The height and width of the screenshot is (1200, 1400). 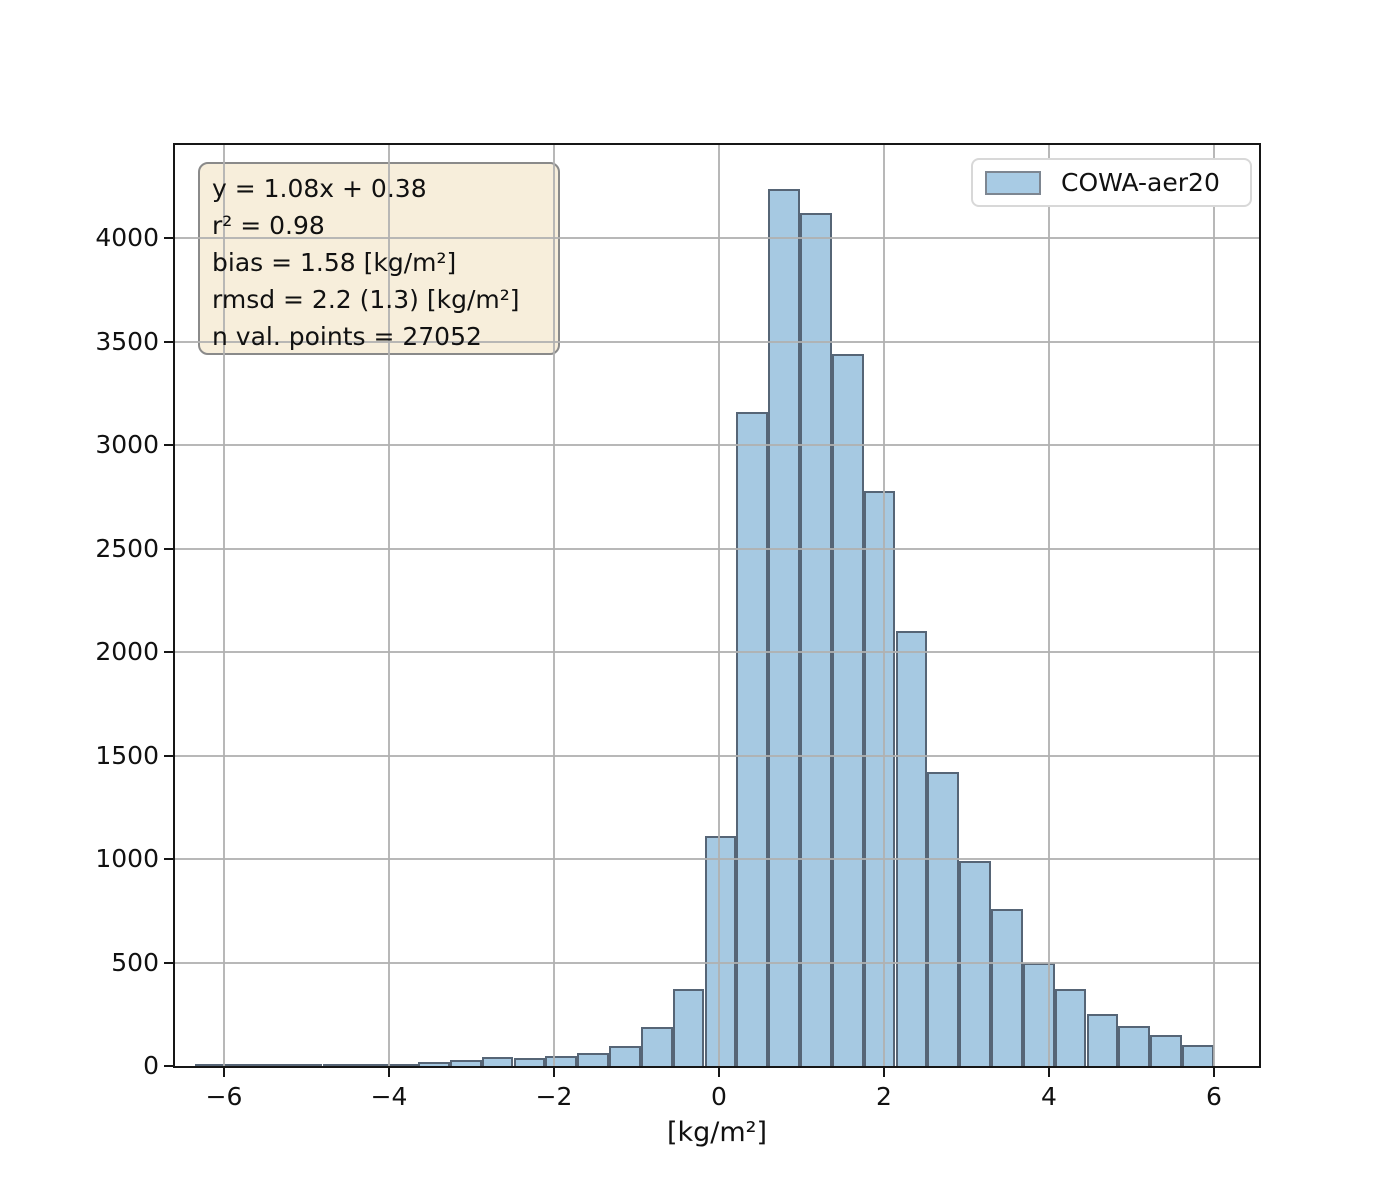 What do you see at coordinates (334, 262) in the screenshot?
I see `stats-line-bias: bias = 1.58 [kg/m²]` at bounding box center [334, 262].